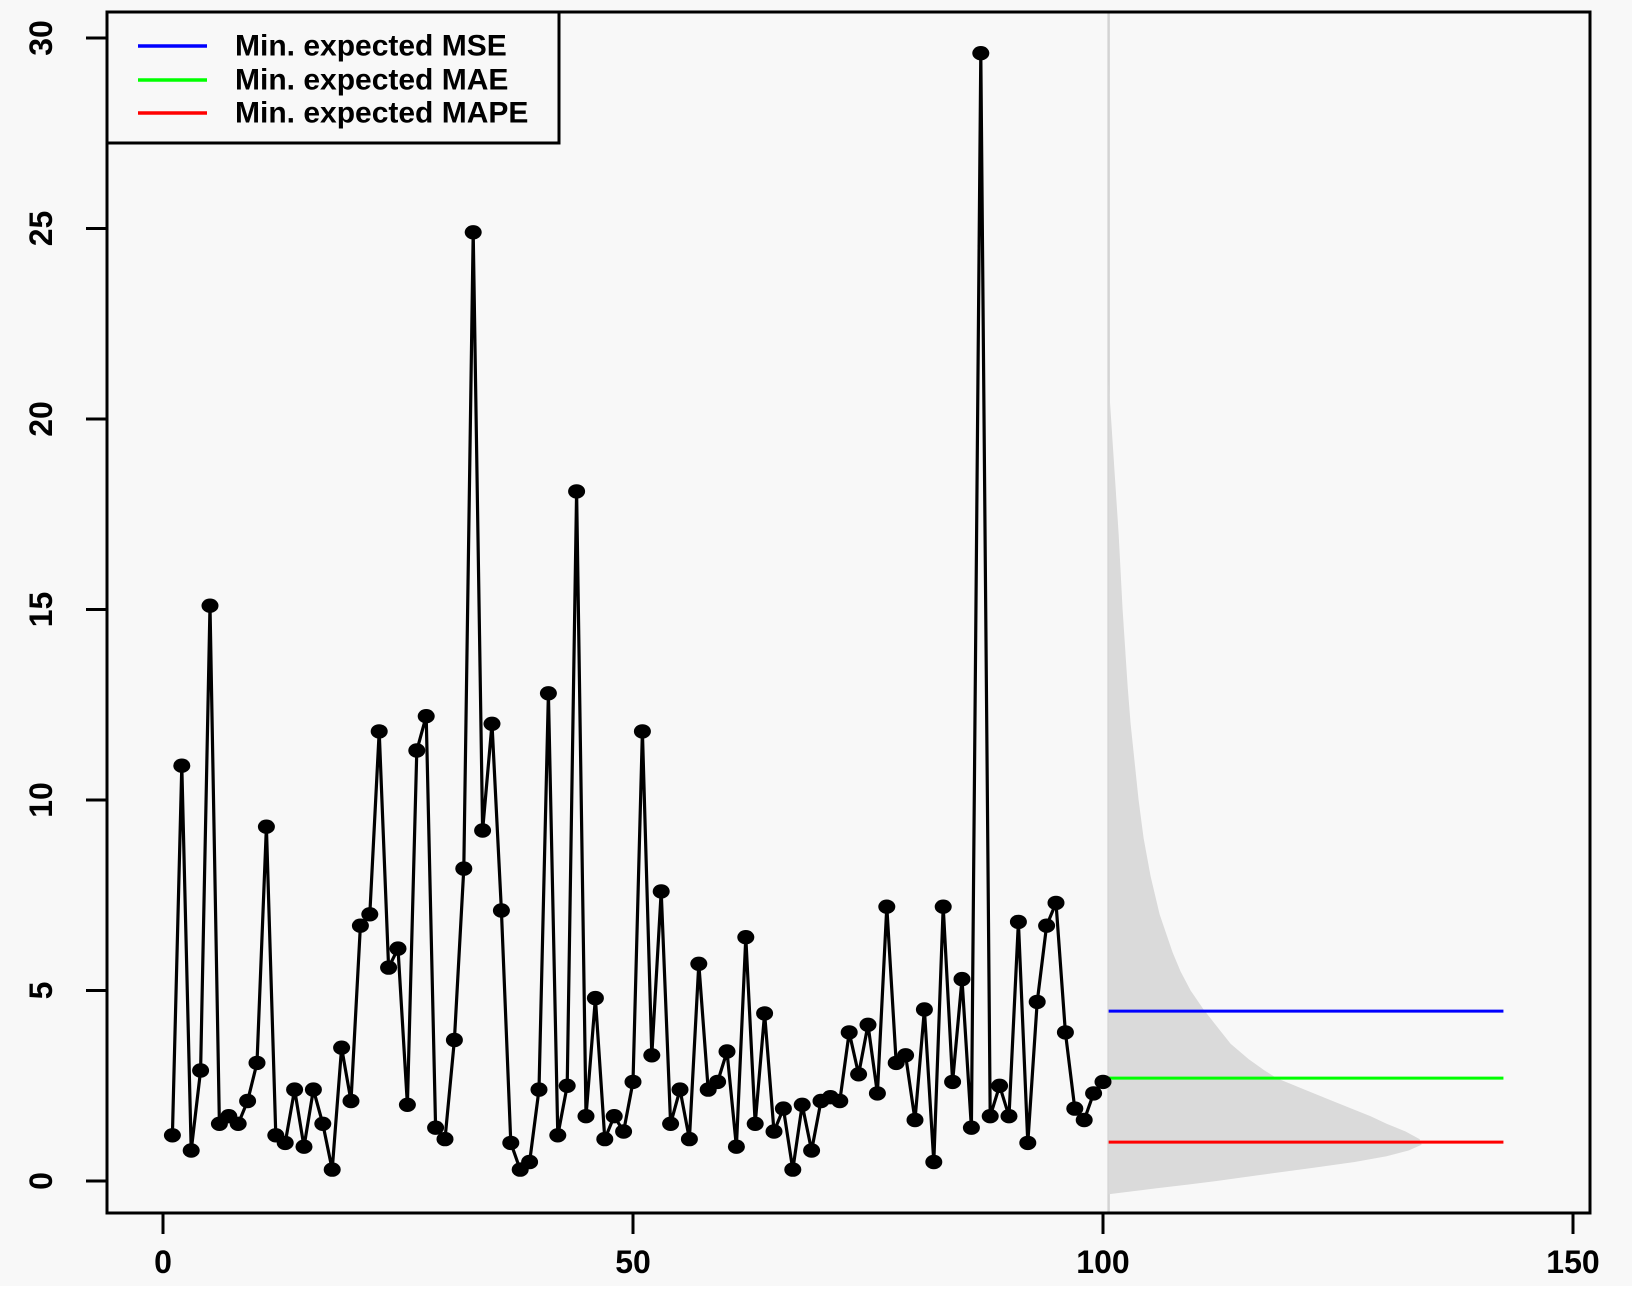 The height and width of the screenshot is (1291, 1632). What do you see at coordinates (371, 80) in the screenshot?
I see `legend-label-mae: Min. expected MAE` at bounding box center [371, 80].